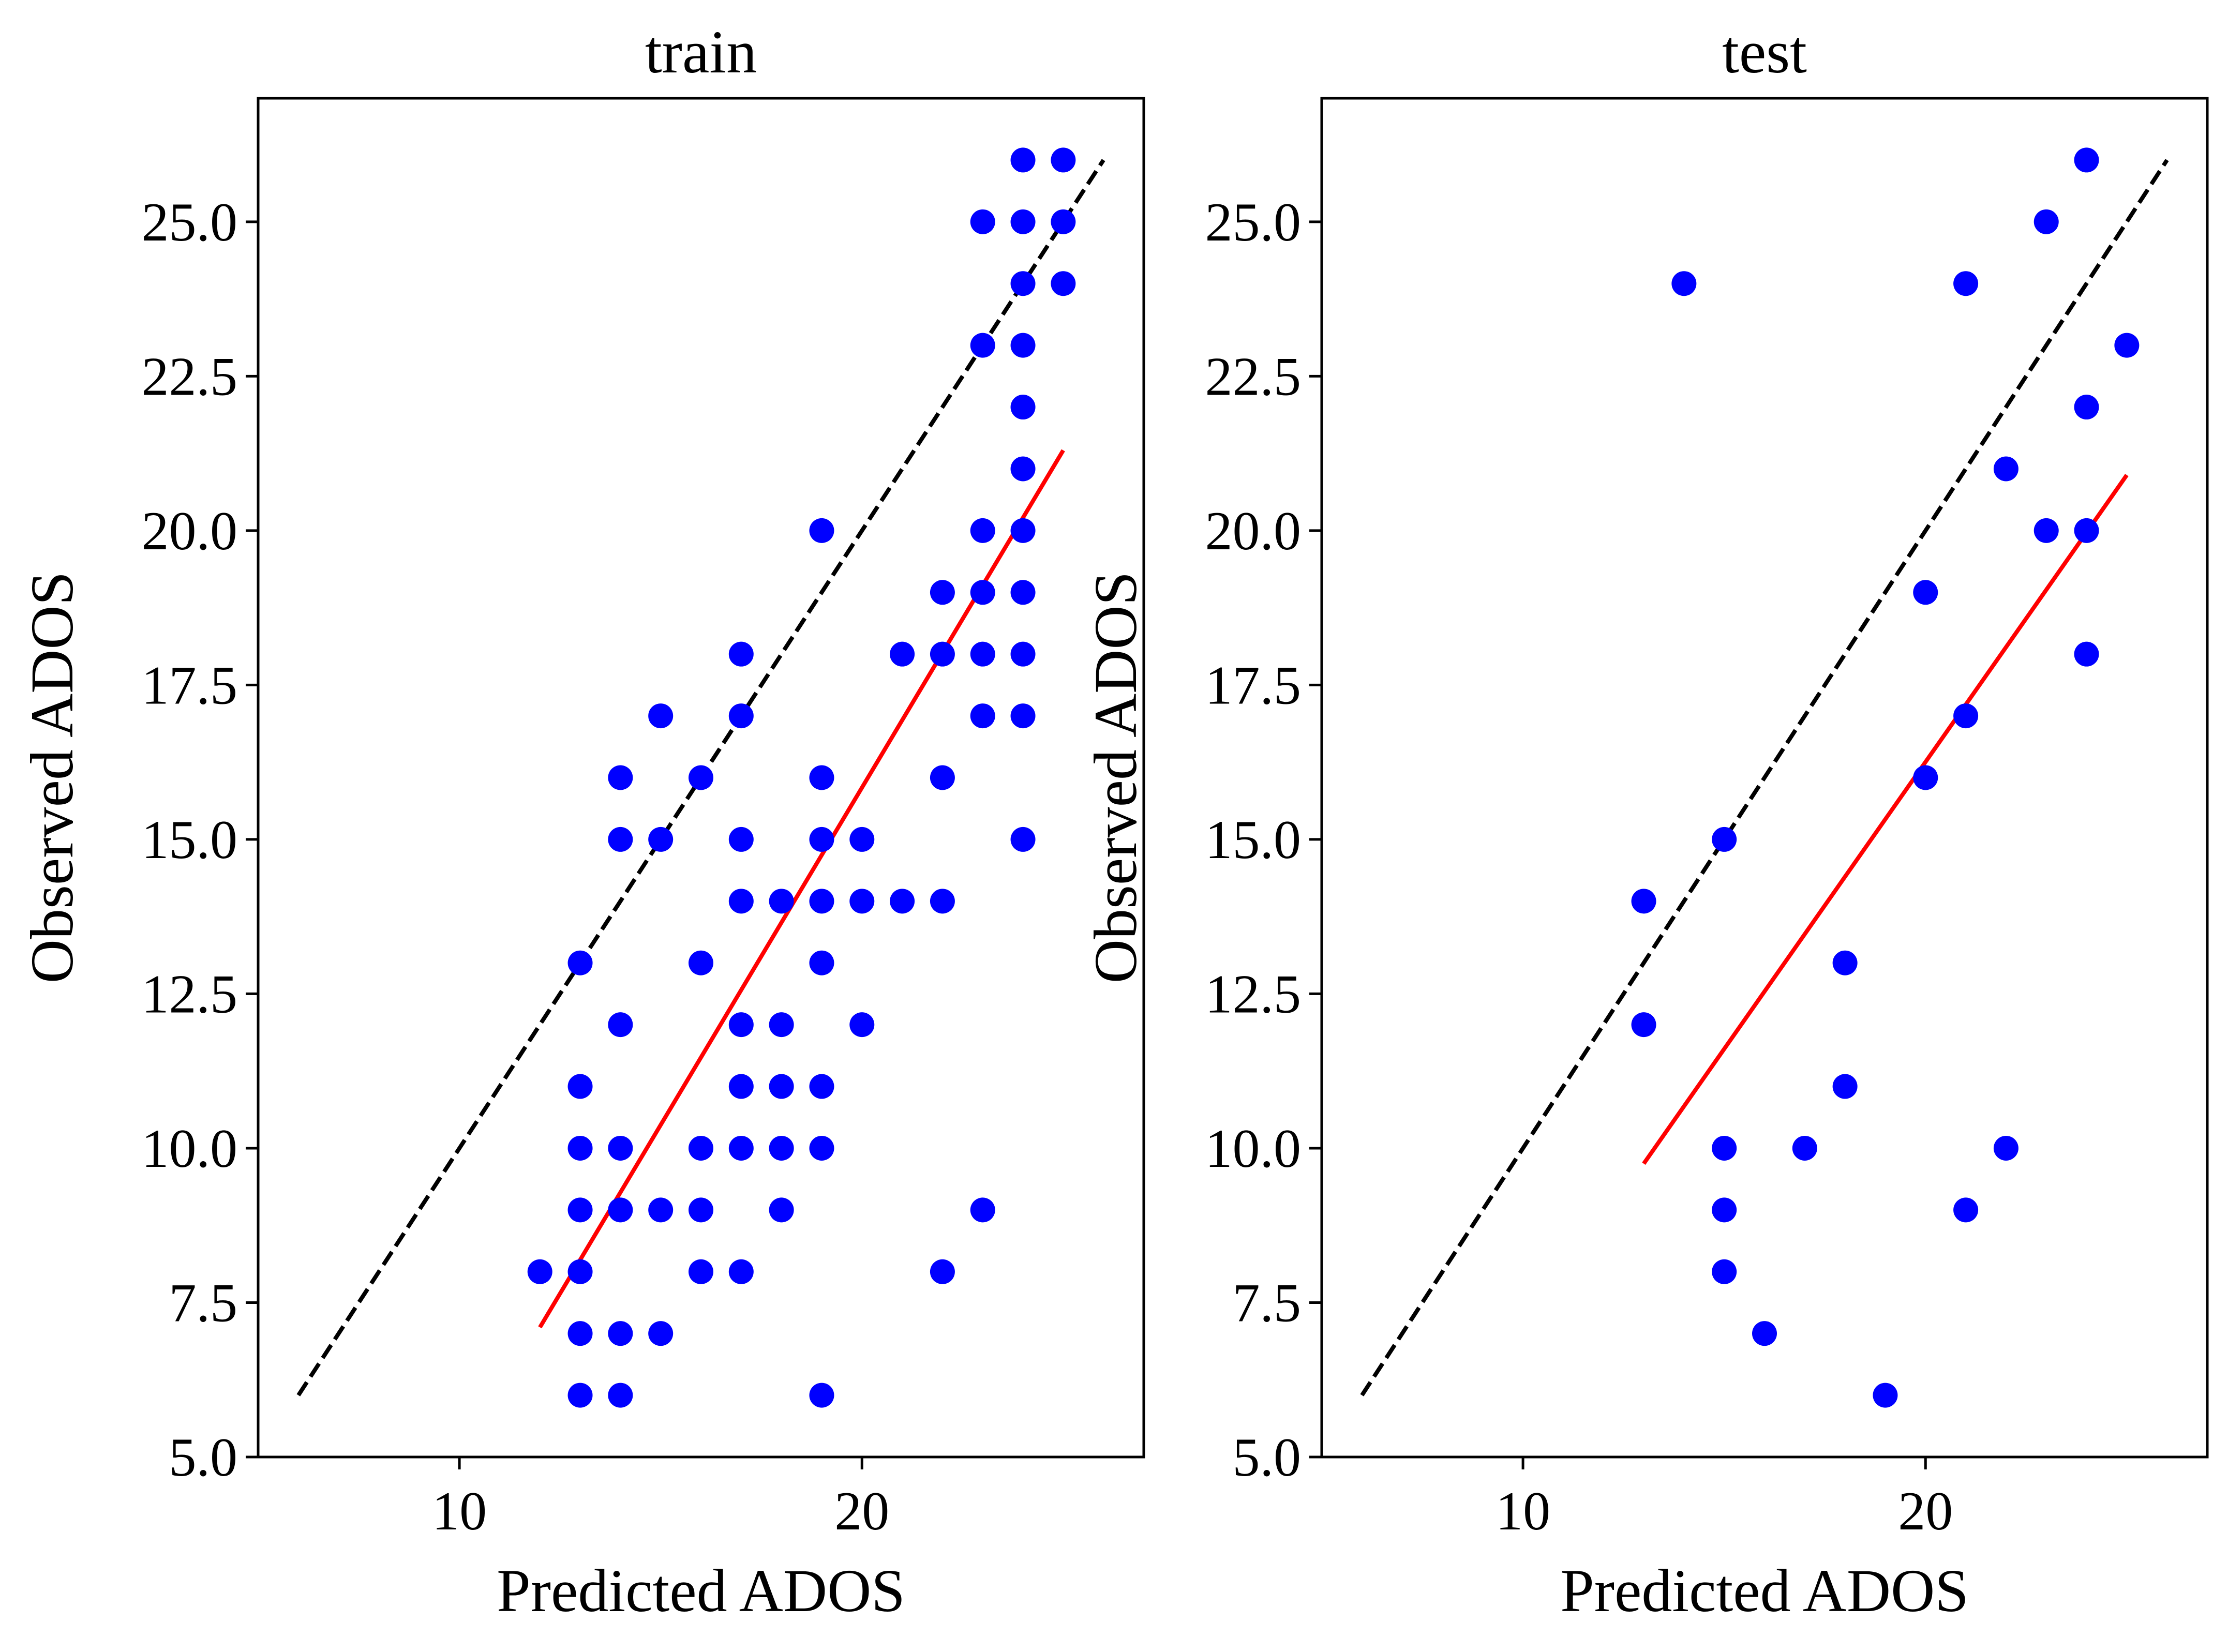 Image resolution: width=2228 pixels, height=1652 pixels. I want to click on train-y-tick-label: 20.0, so click(190, 531).